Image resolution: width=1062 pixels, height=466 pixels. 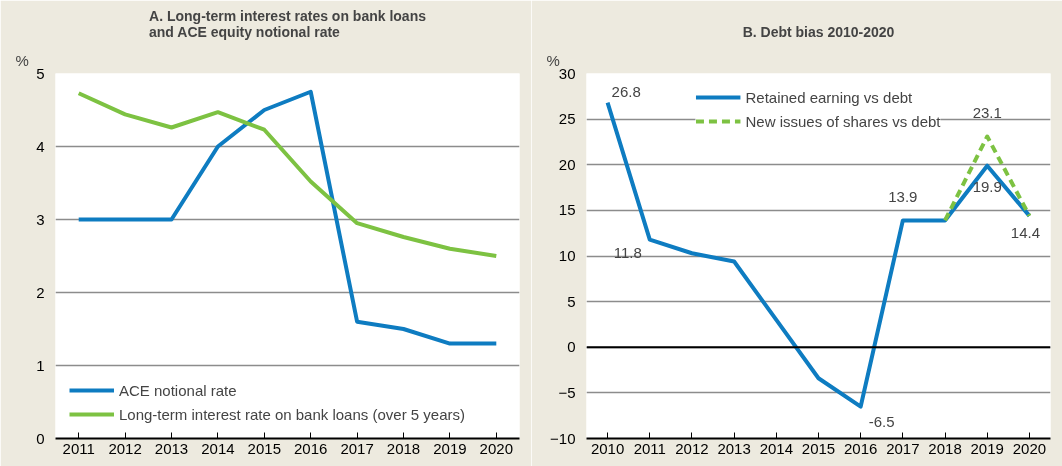 I want to click on y-tick-label: −5, so click(x=567, y=392).